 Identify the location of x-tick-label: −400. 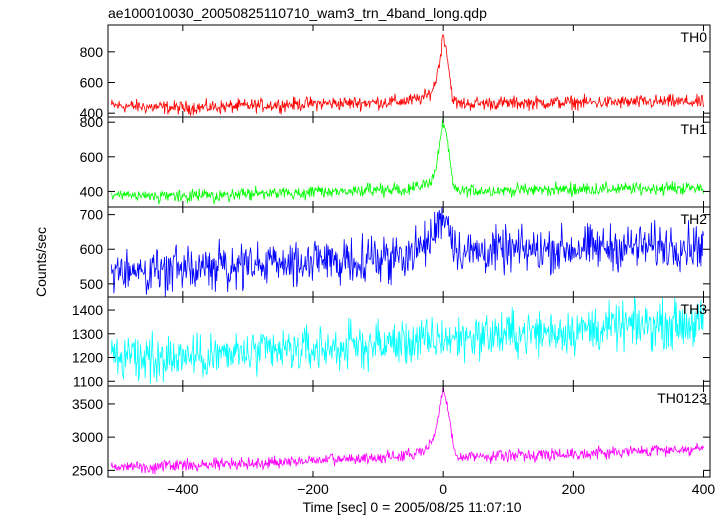
(183, 489).